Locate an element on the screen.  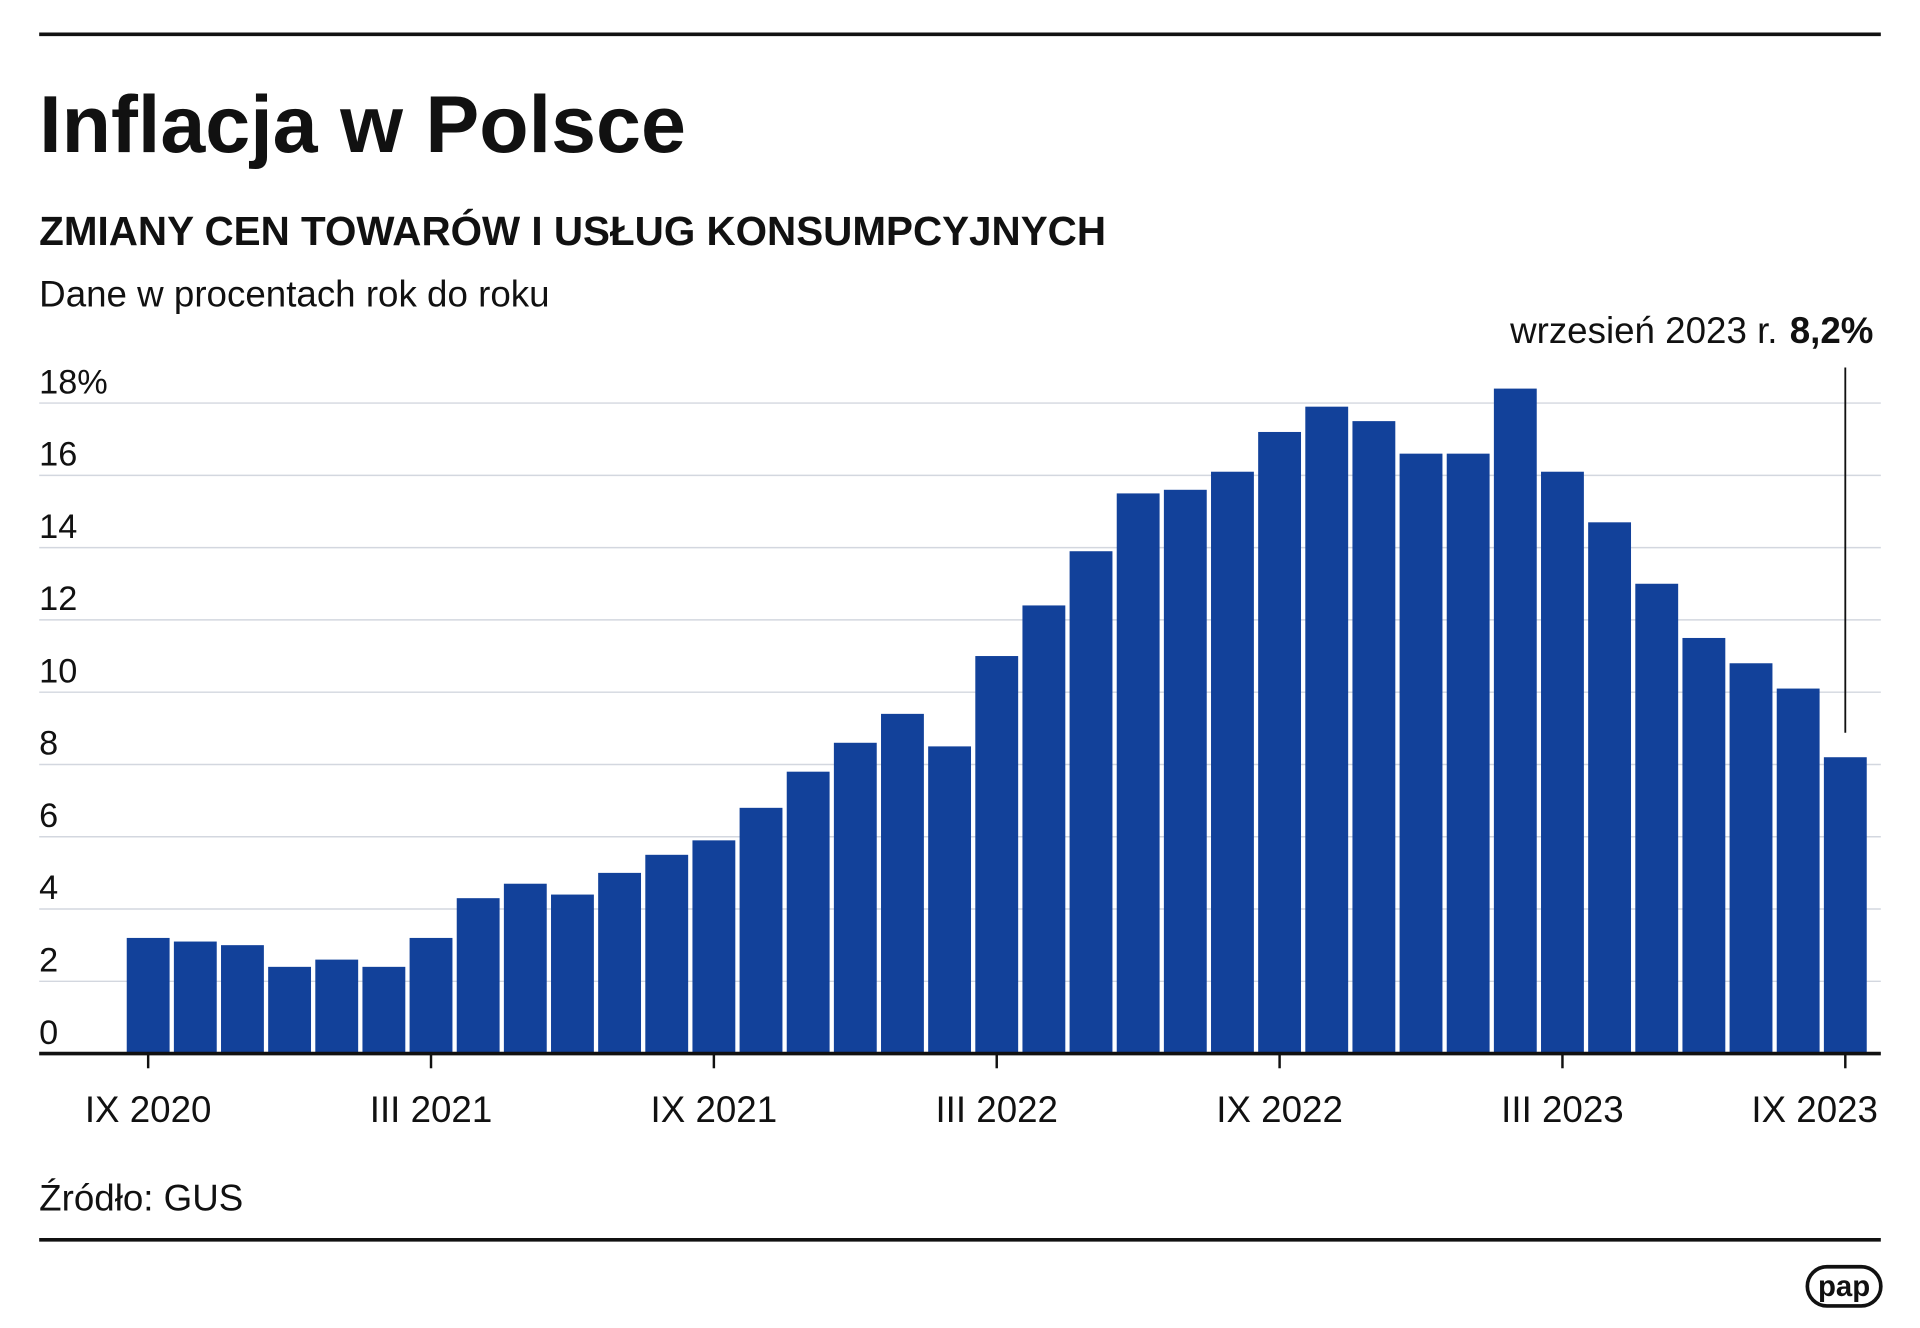
y-tick-label: 0 is located at coordinates (48, 1033).